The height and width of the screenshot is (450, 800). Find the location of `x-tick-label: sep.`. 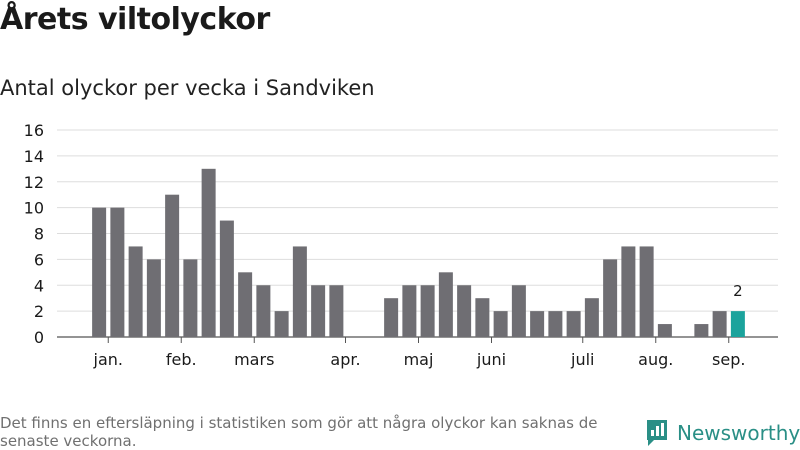

x-tick-label: sep. is located at coordinates (728, 359).